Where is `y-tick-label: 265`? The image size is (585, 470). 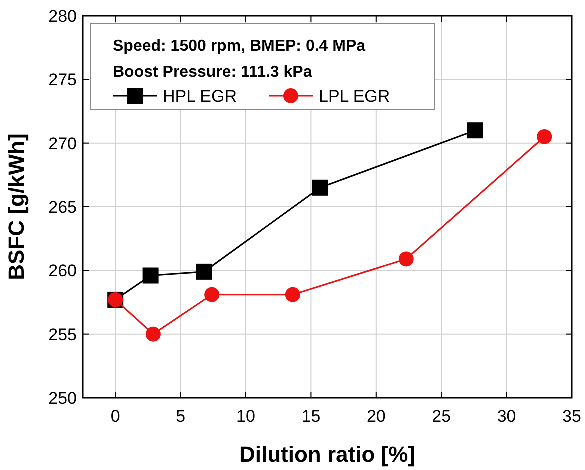 y-tick-label: 265 is located at coordinates (62, 207).